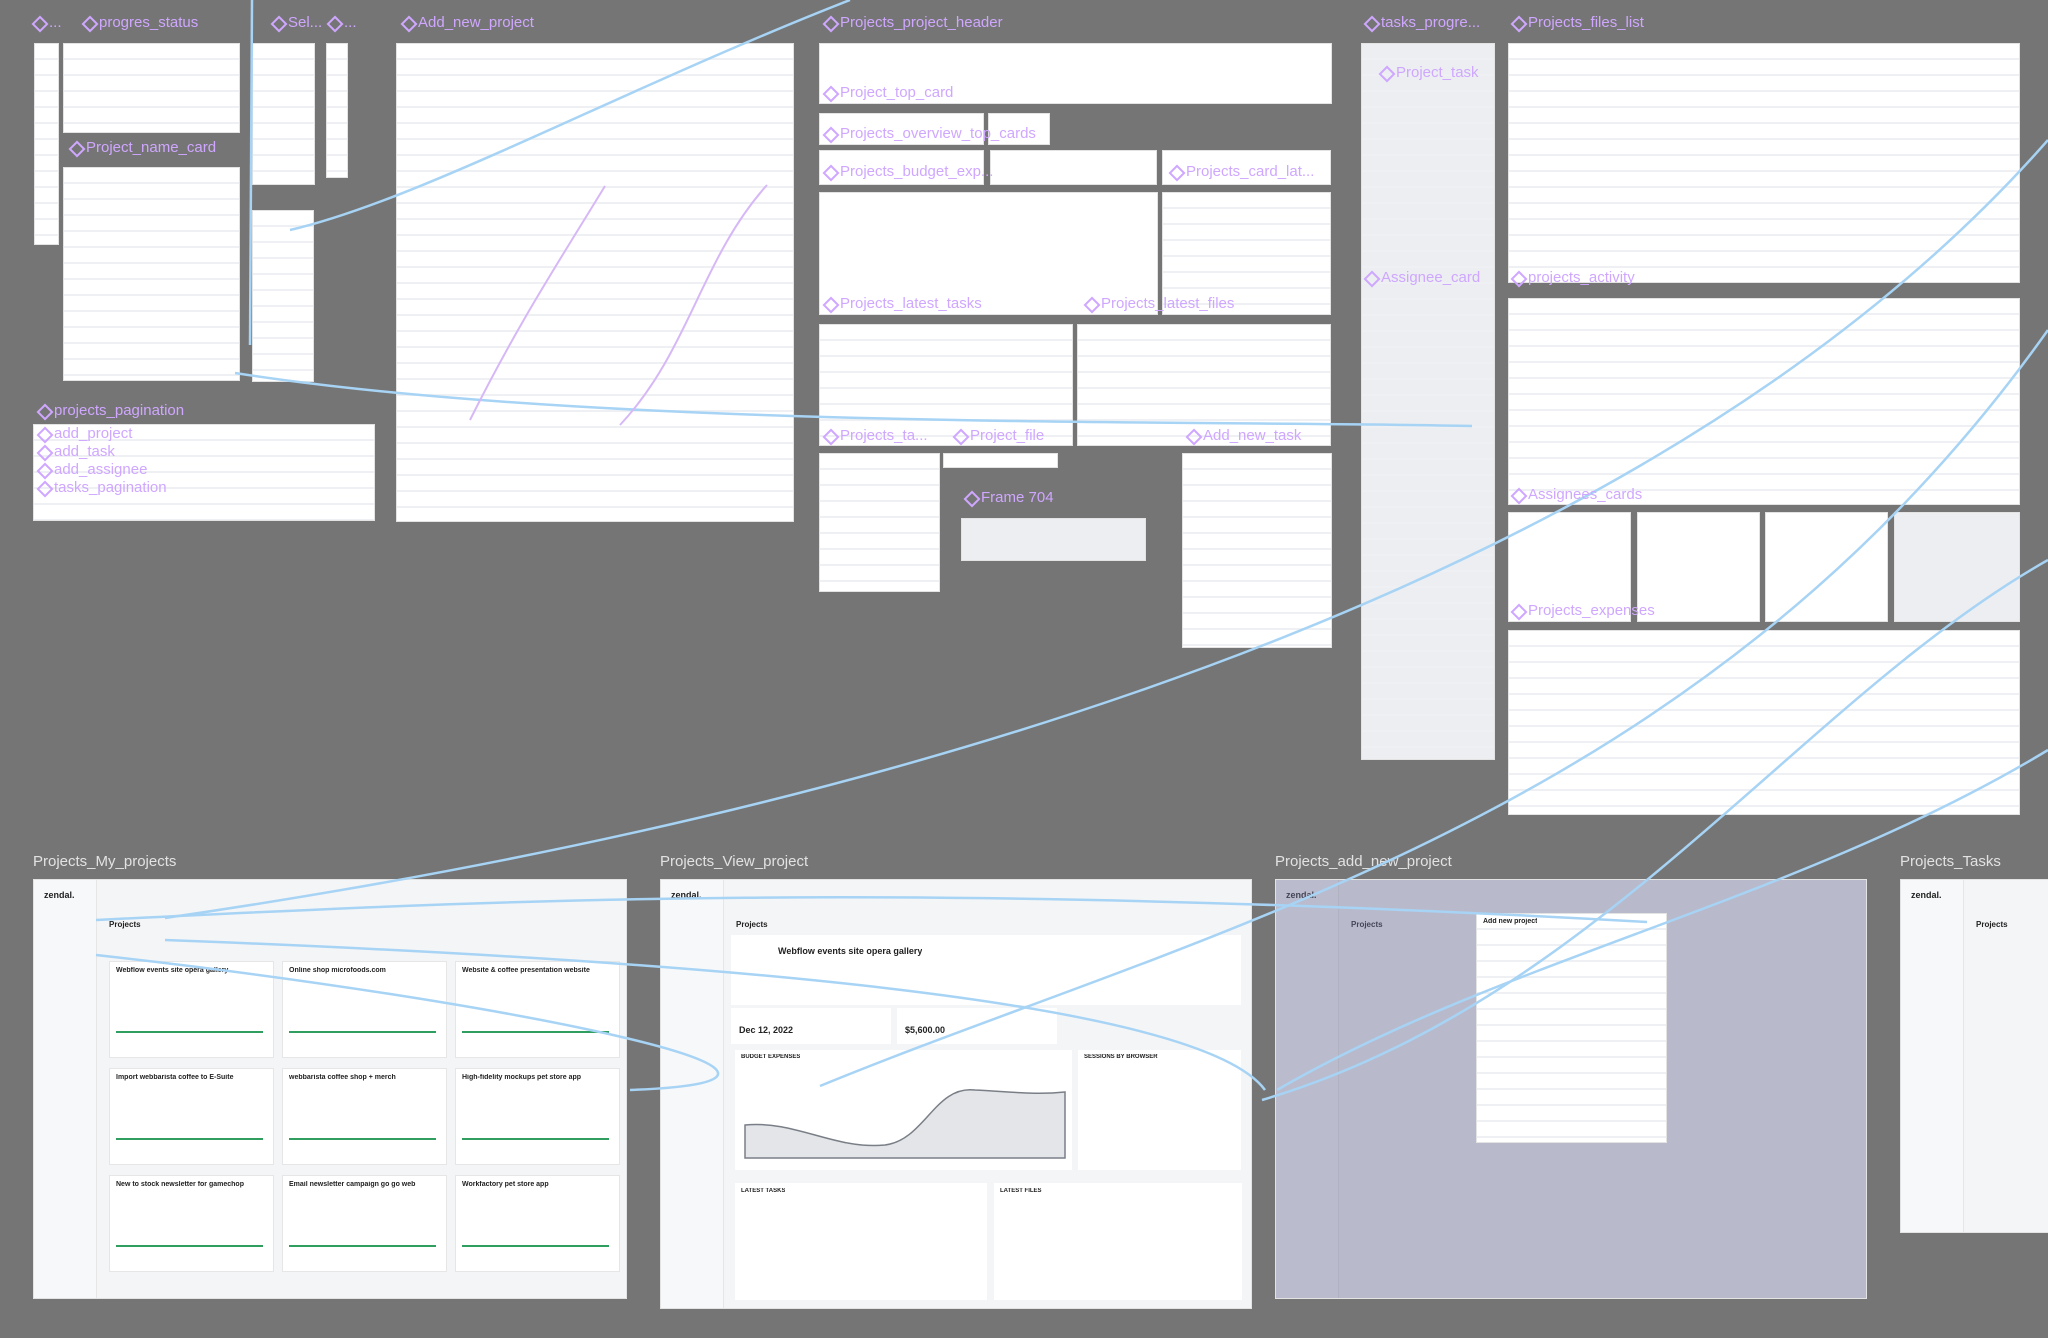 This screenshot has width=2048, height=1338. I want to click on card-title: SESSIONS BY BROWSER, so click(1121, 1057).